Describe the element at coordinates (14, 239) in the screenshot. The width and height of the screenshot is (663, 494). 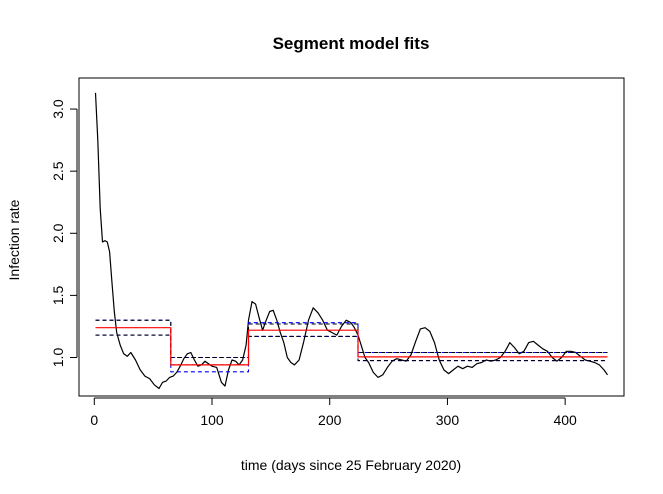
I see `y-axis-label: Infection rate` at that location.